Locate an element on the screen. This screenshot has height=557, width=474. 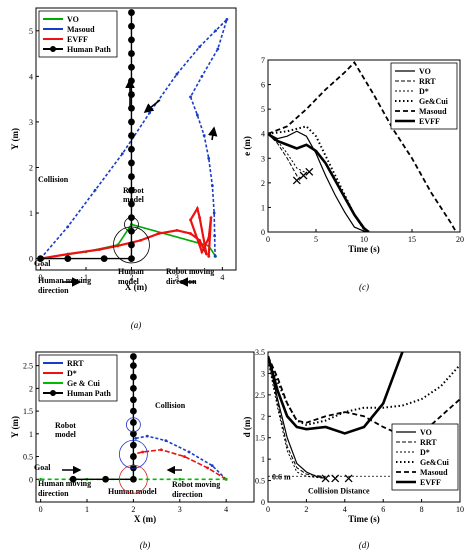
y-tick-label: 3.5 is located at coordinates (260, 352).